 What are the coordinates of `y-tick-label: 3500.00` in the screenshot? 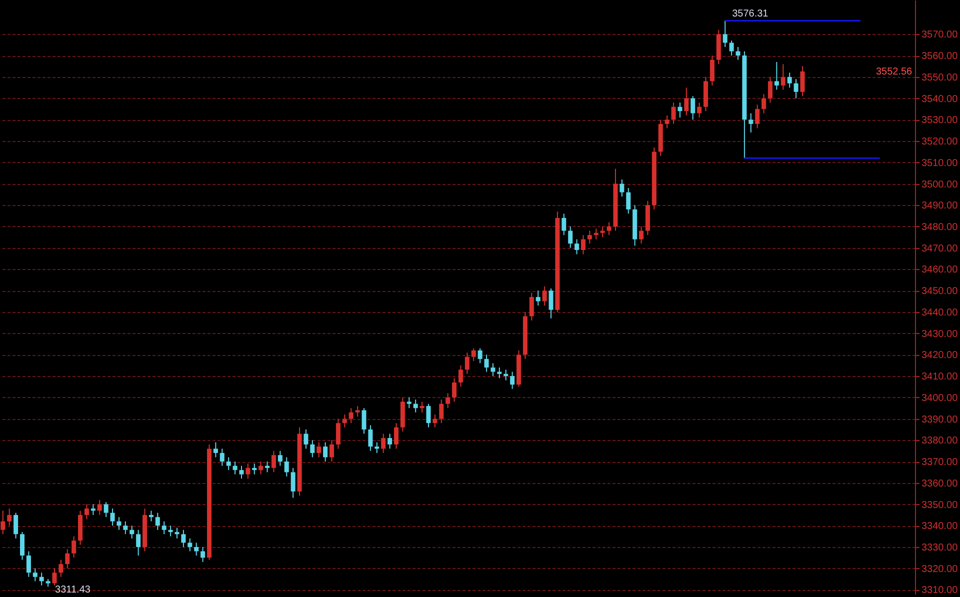 It's located at (940, 184).